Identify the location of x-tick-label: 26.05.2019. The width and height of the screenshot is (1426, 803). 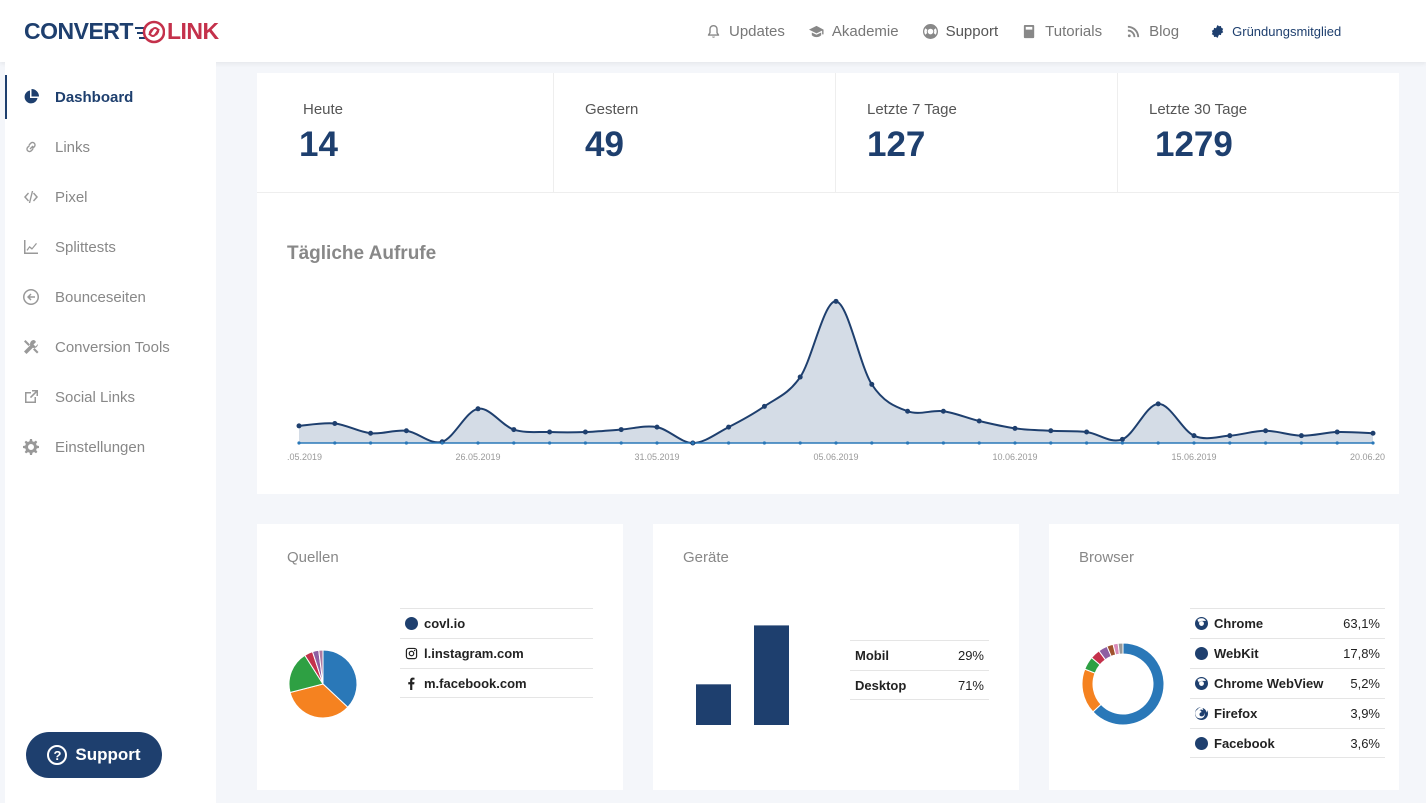
(477, 457).